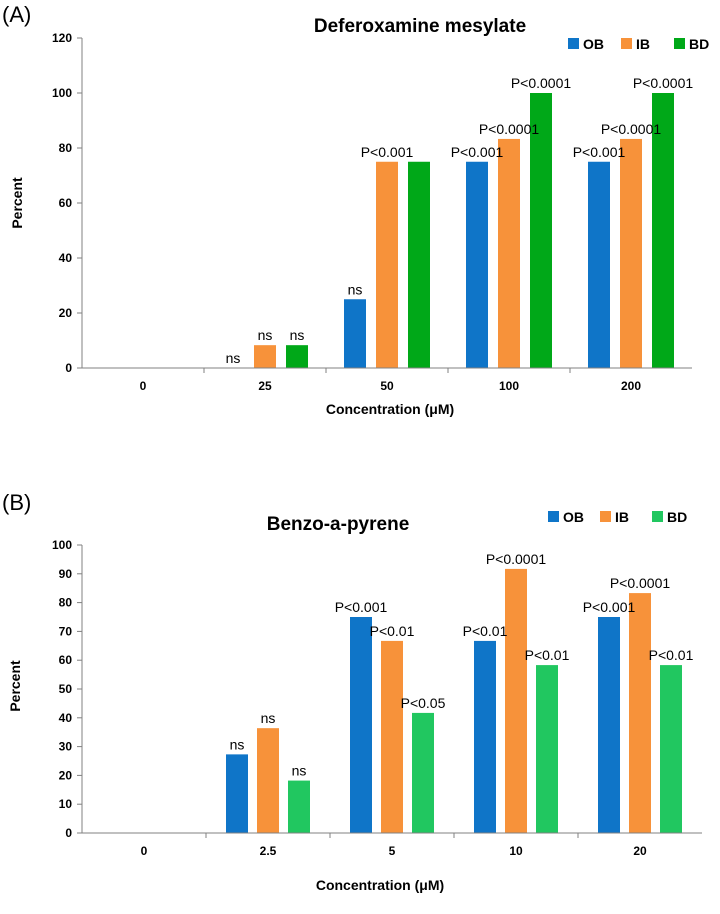 The width and height of the screenshot is (720, 914). Describe the element at coordinates (66, 631) in the screenshot. I see `y-tick-label-b: 70` at that location.